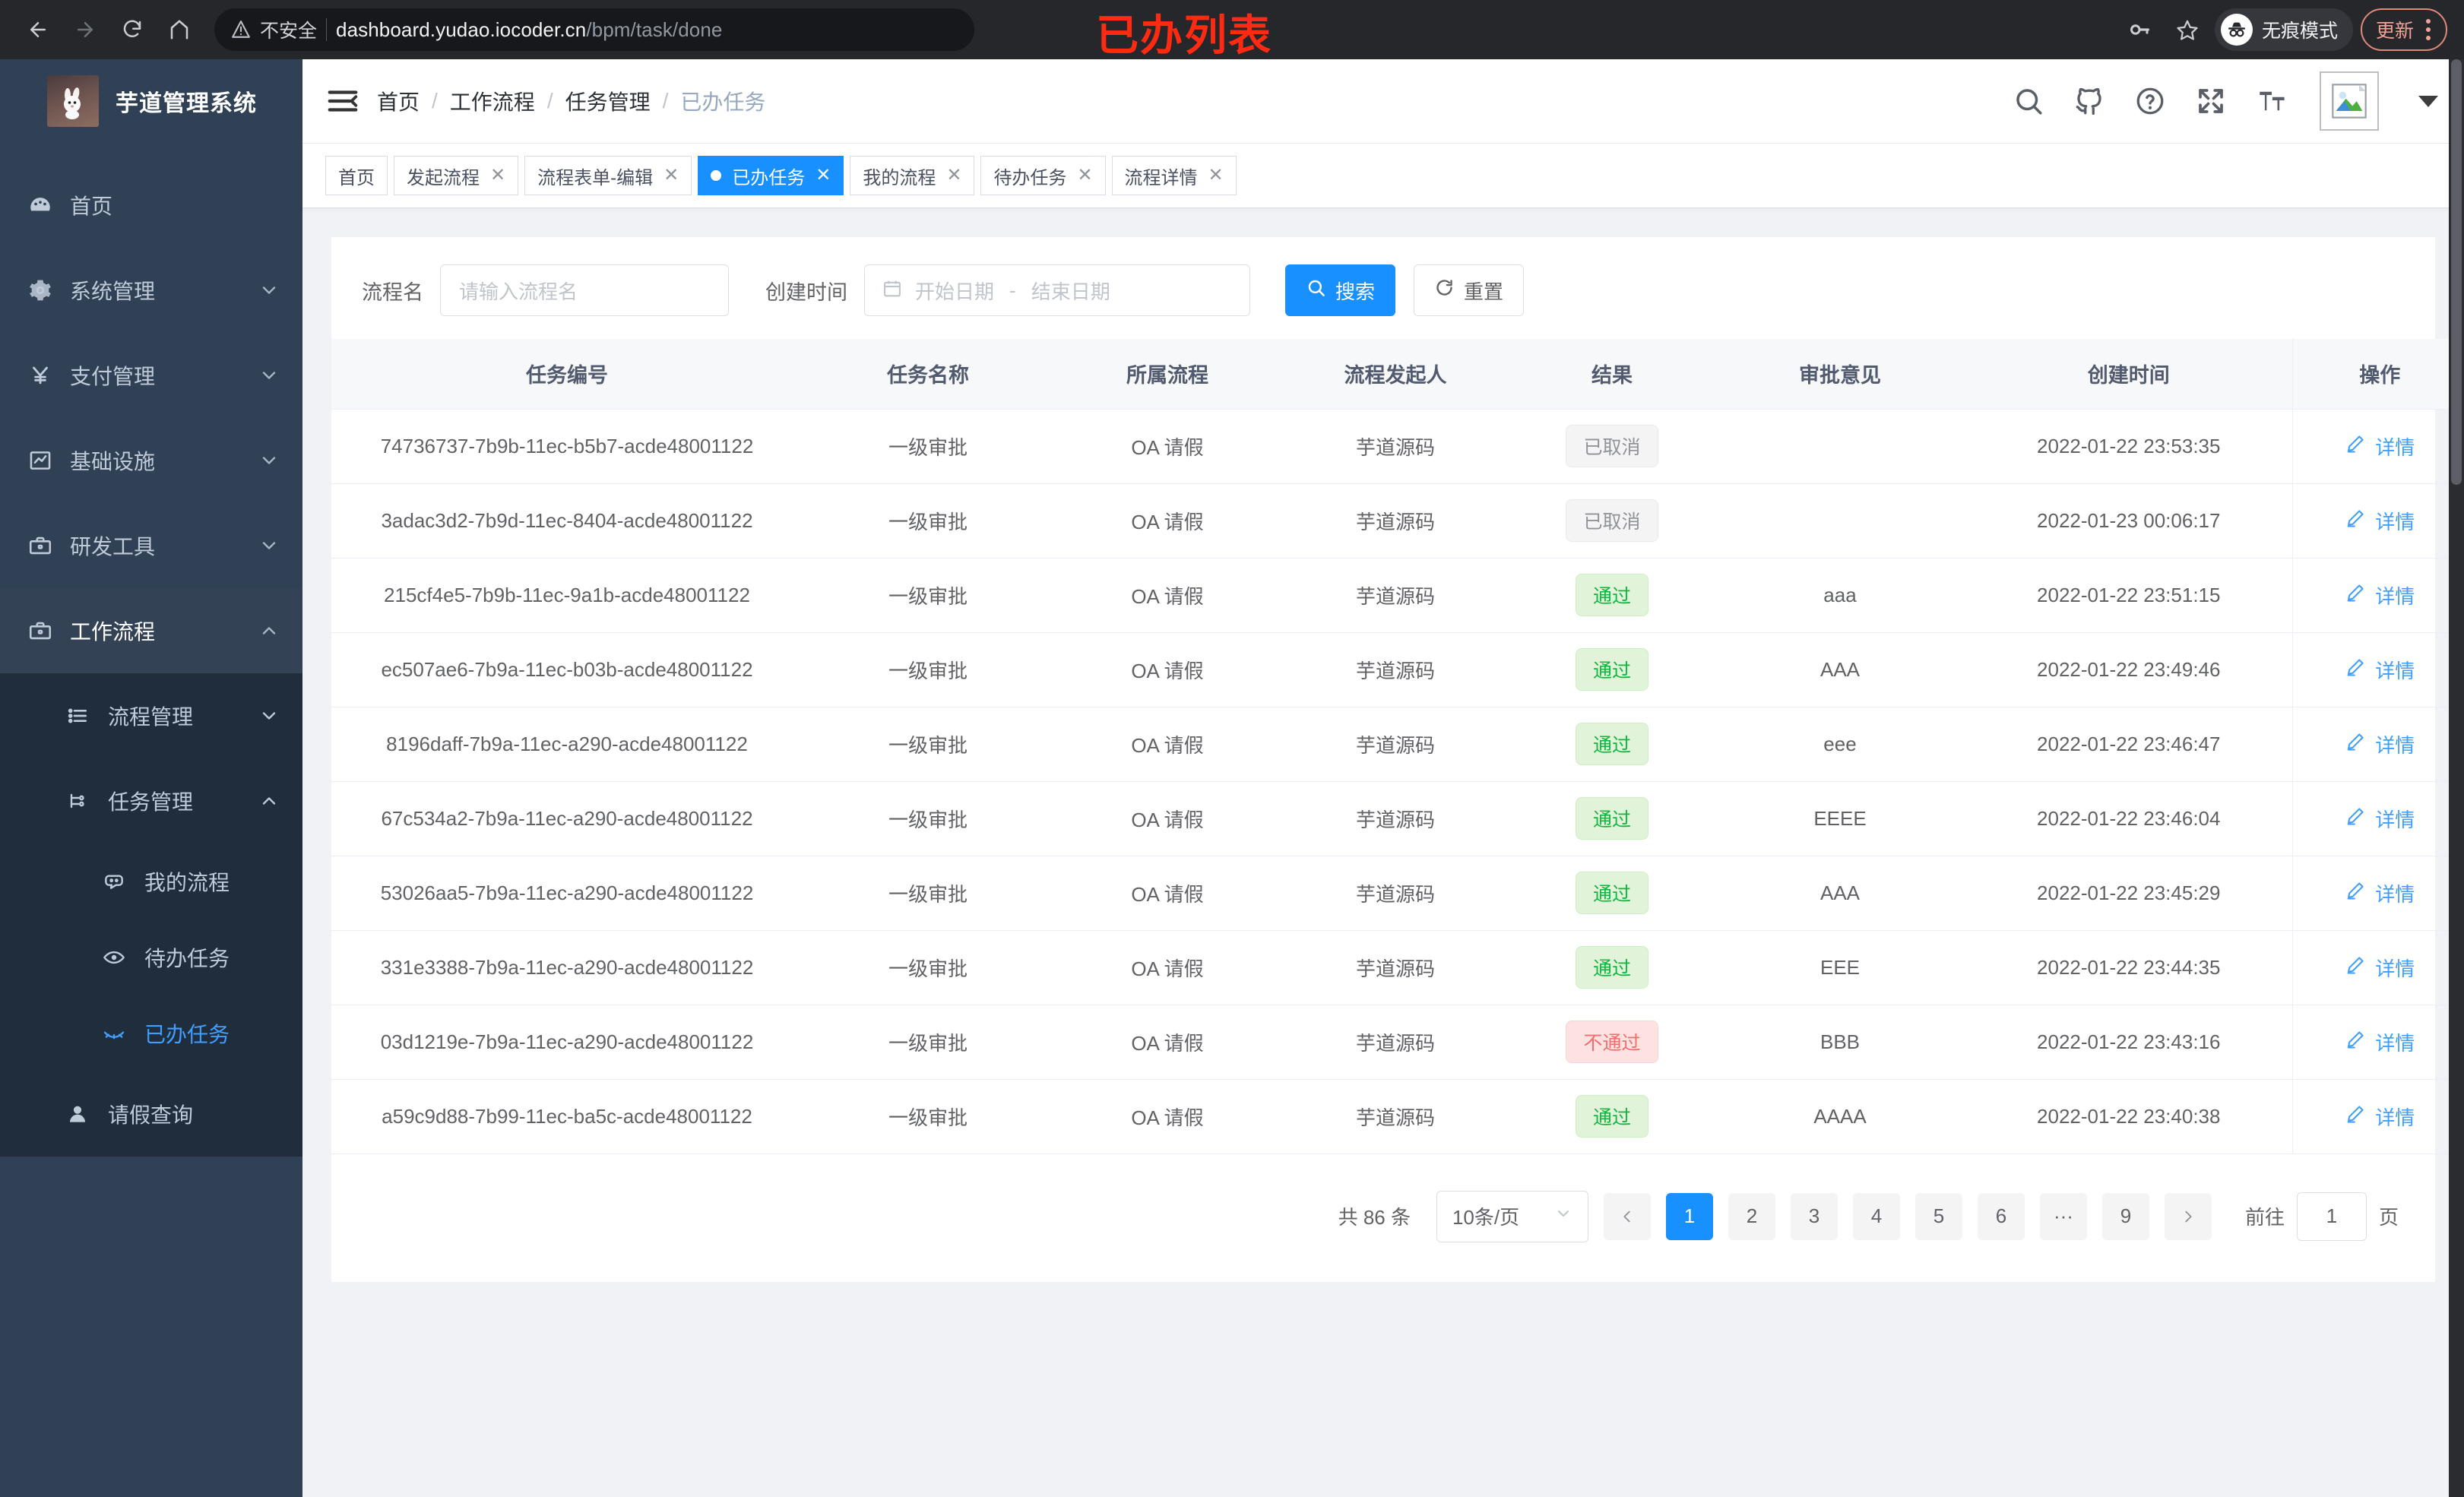 This screenshot has width=2464, height=1497. Describe the element at coordinates (567, 669) in the screenshot. I see `cell-task-id: ec507ae6-7b9a-11ec-b03b-acde48001122` at that location.